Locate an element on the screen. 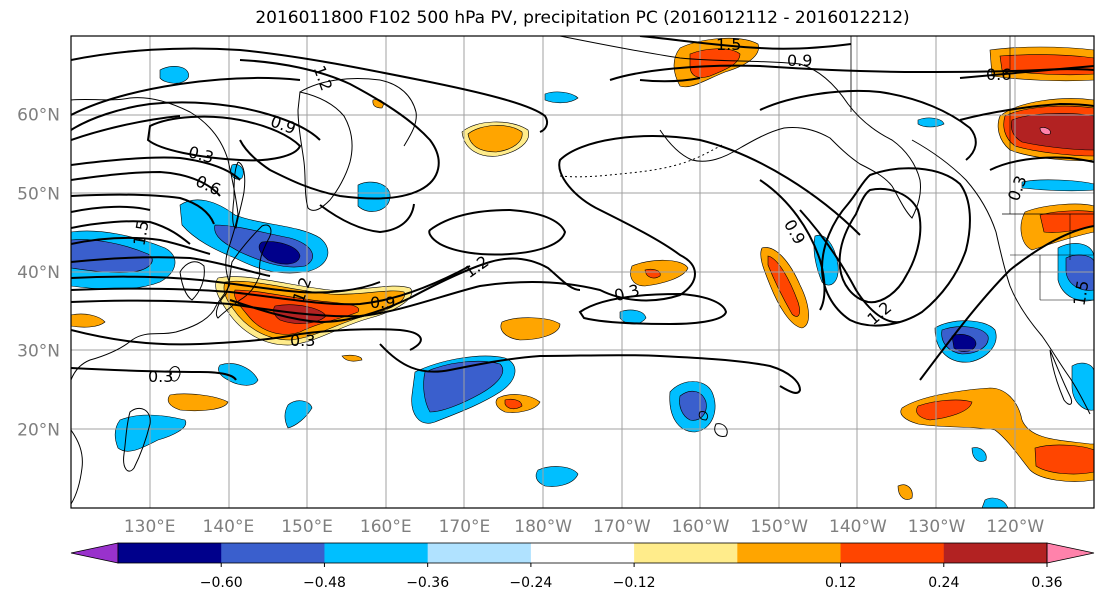 This screenshot has width=1105, height=601. latitude-label: 60°N is located at coordinates (38, 116).